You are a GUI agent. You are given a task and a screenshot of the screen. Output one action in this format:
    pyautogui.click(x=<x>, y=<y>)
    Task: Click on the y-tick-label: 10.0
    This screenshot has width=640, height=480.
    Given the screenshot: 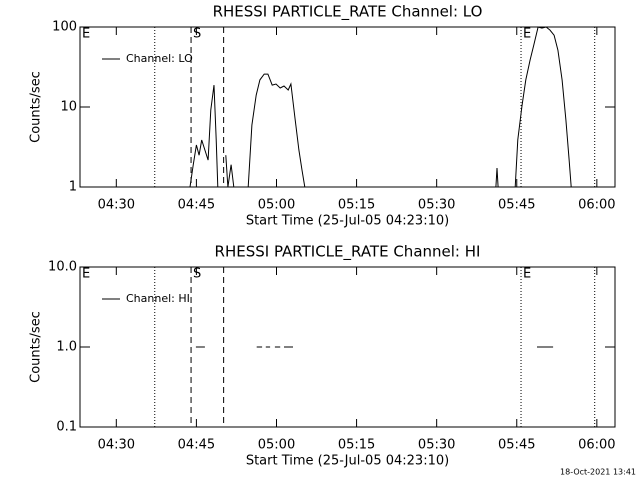 What is the action you would take?
    pyautogui.click(x=62, y=267)
    